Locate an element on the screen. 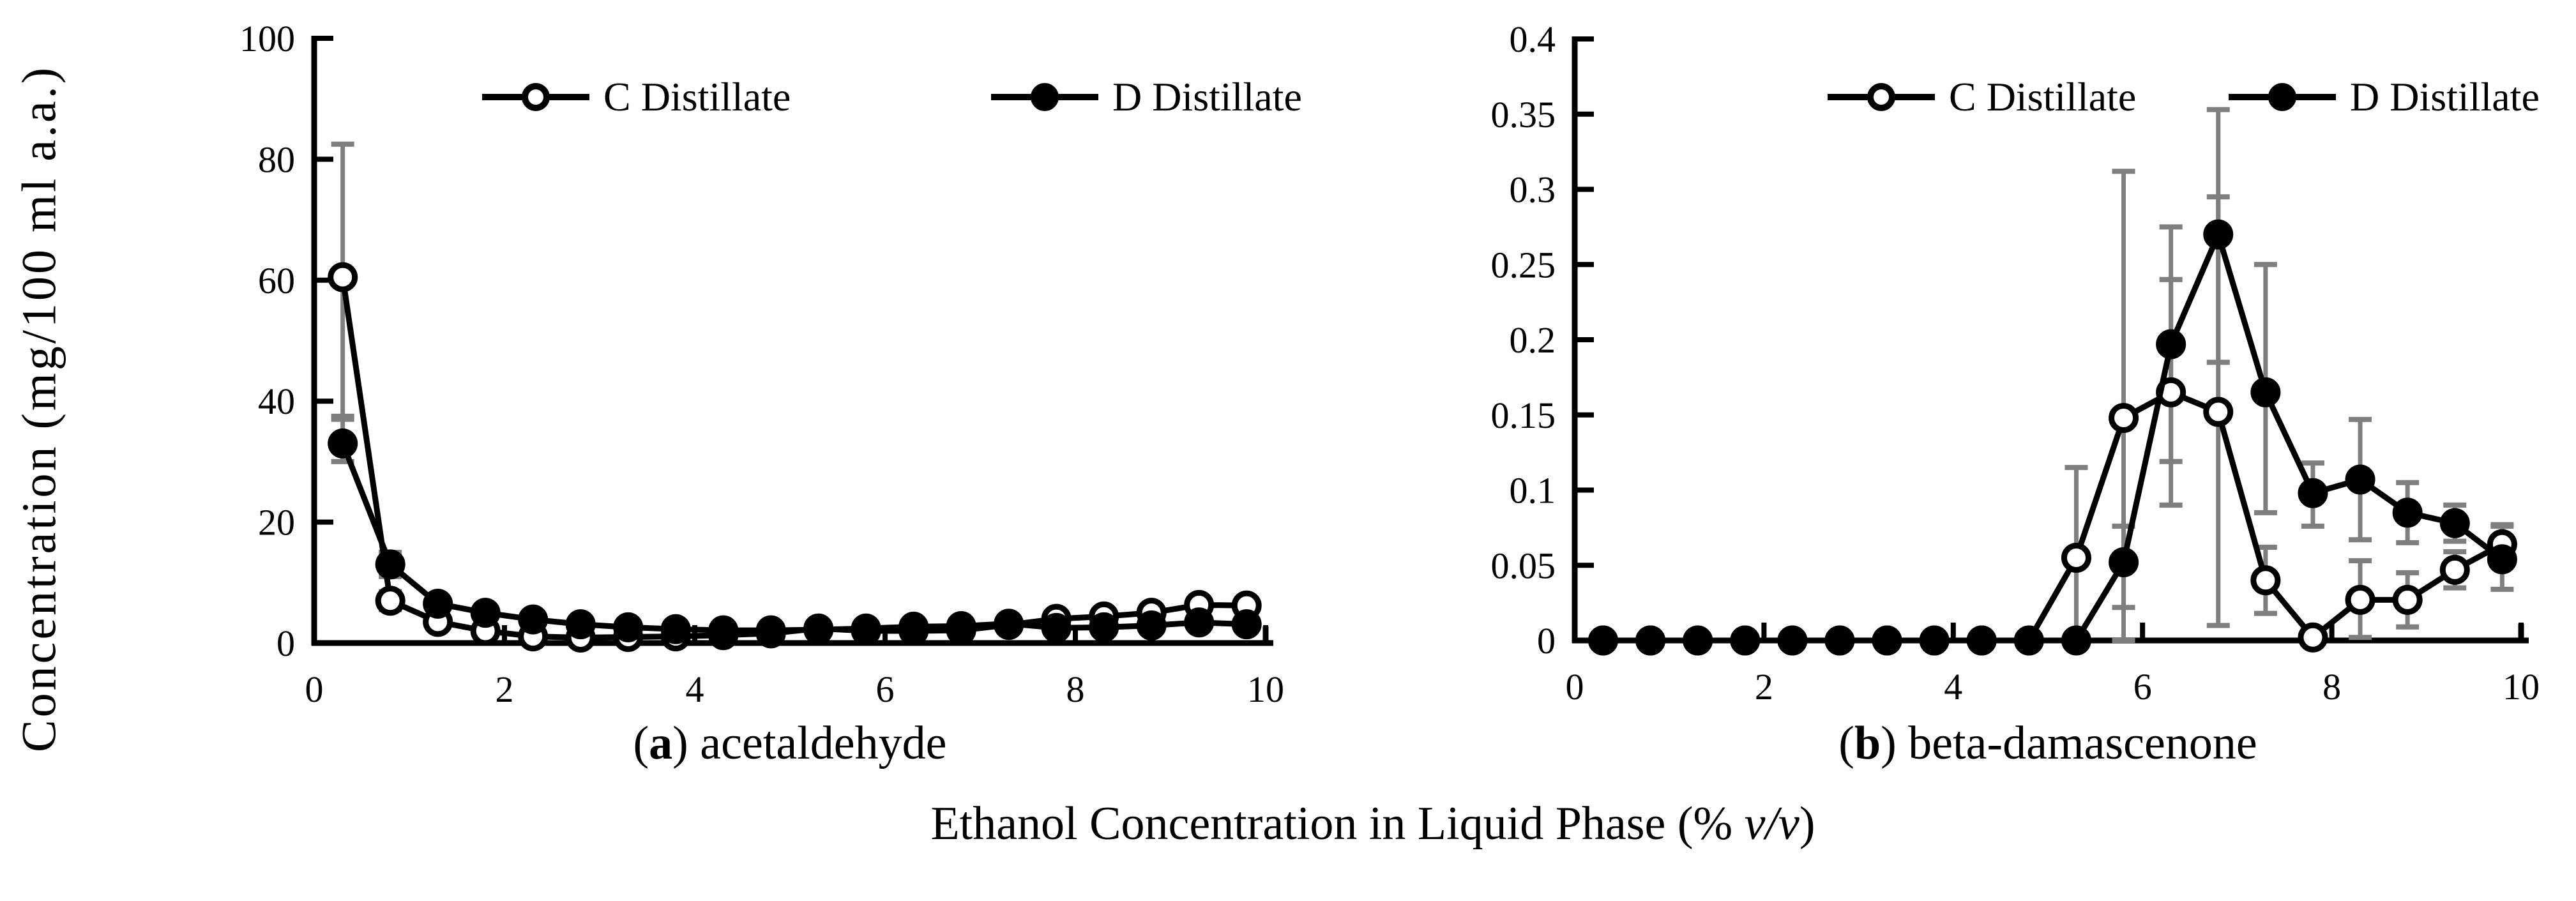  caption-panel-a: (a) acetaldehyde is located at coordinates (790, 743).